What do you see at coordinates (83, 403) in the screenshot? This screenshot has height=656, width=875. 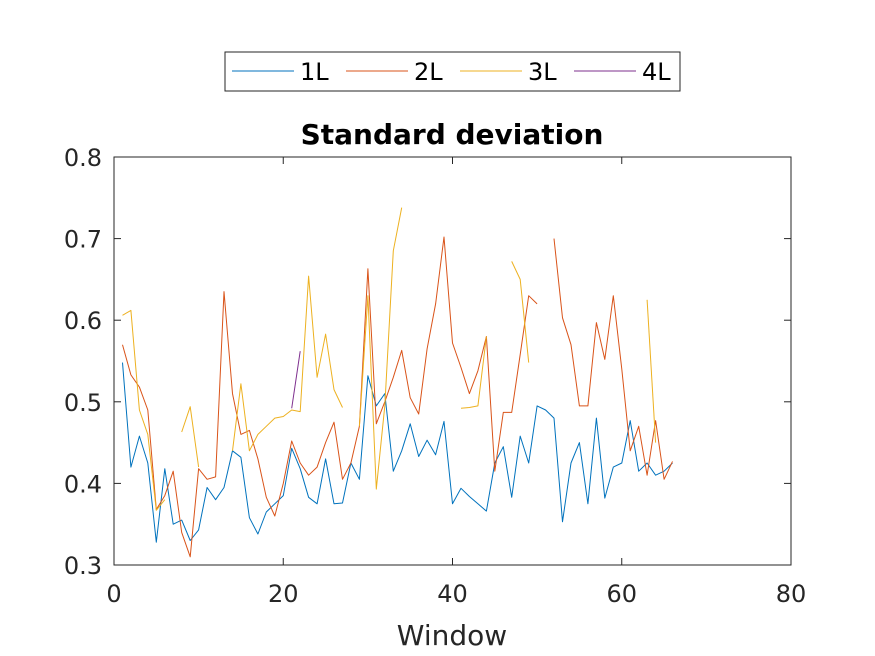 I see `y-tick-label-0.5: 0.5` at bounding box center [83, 403].